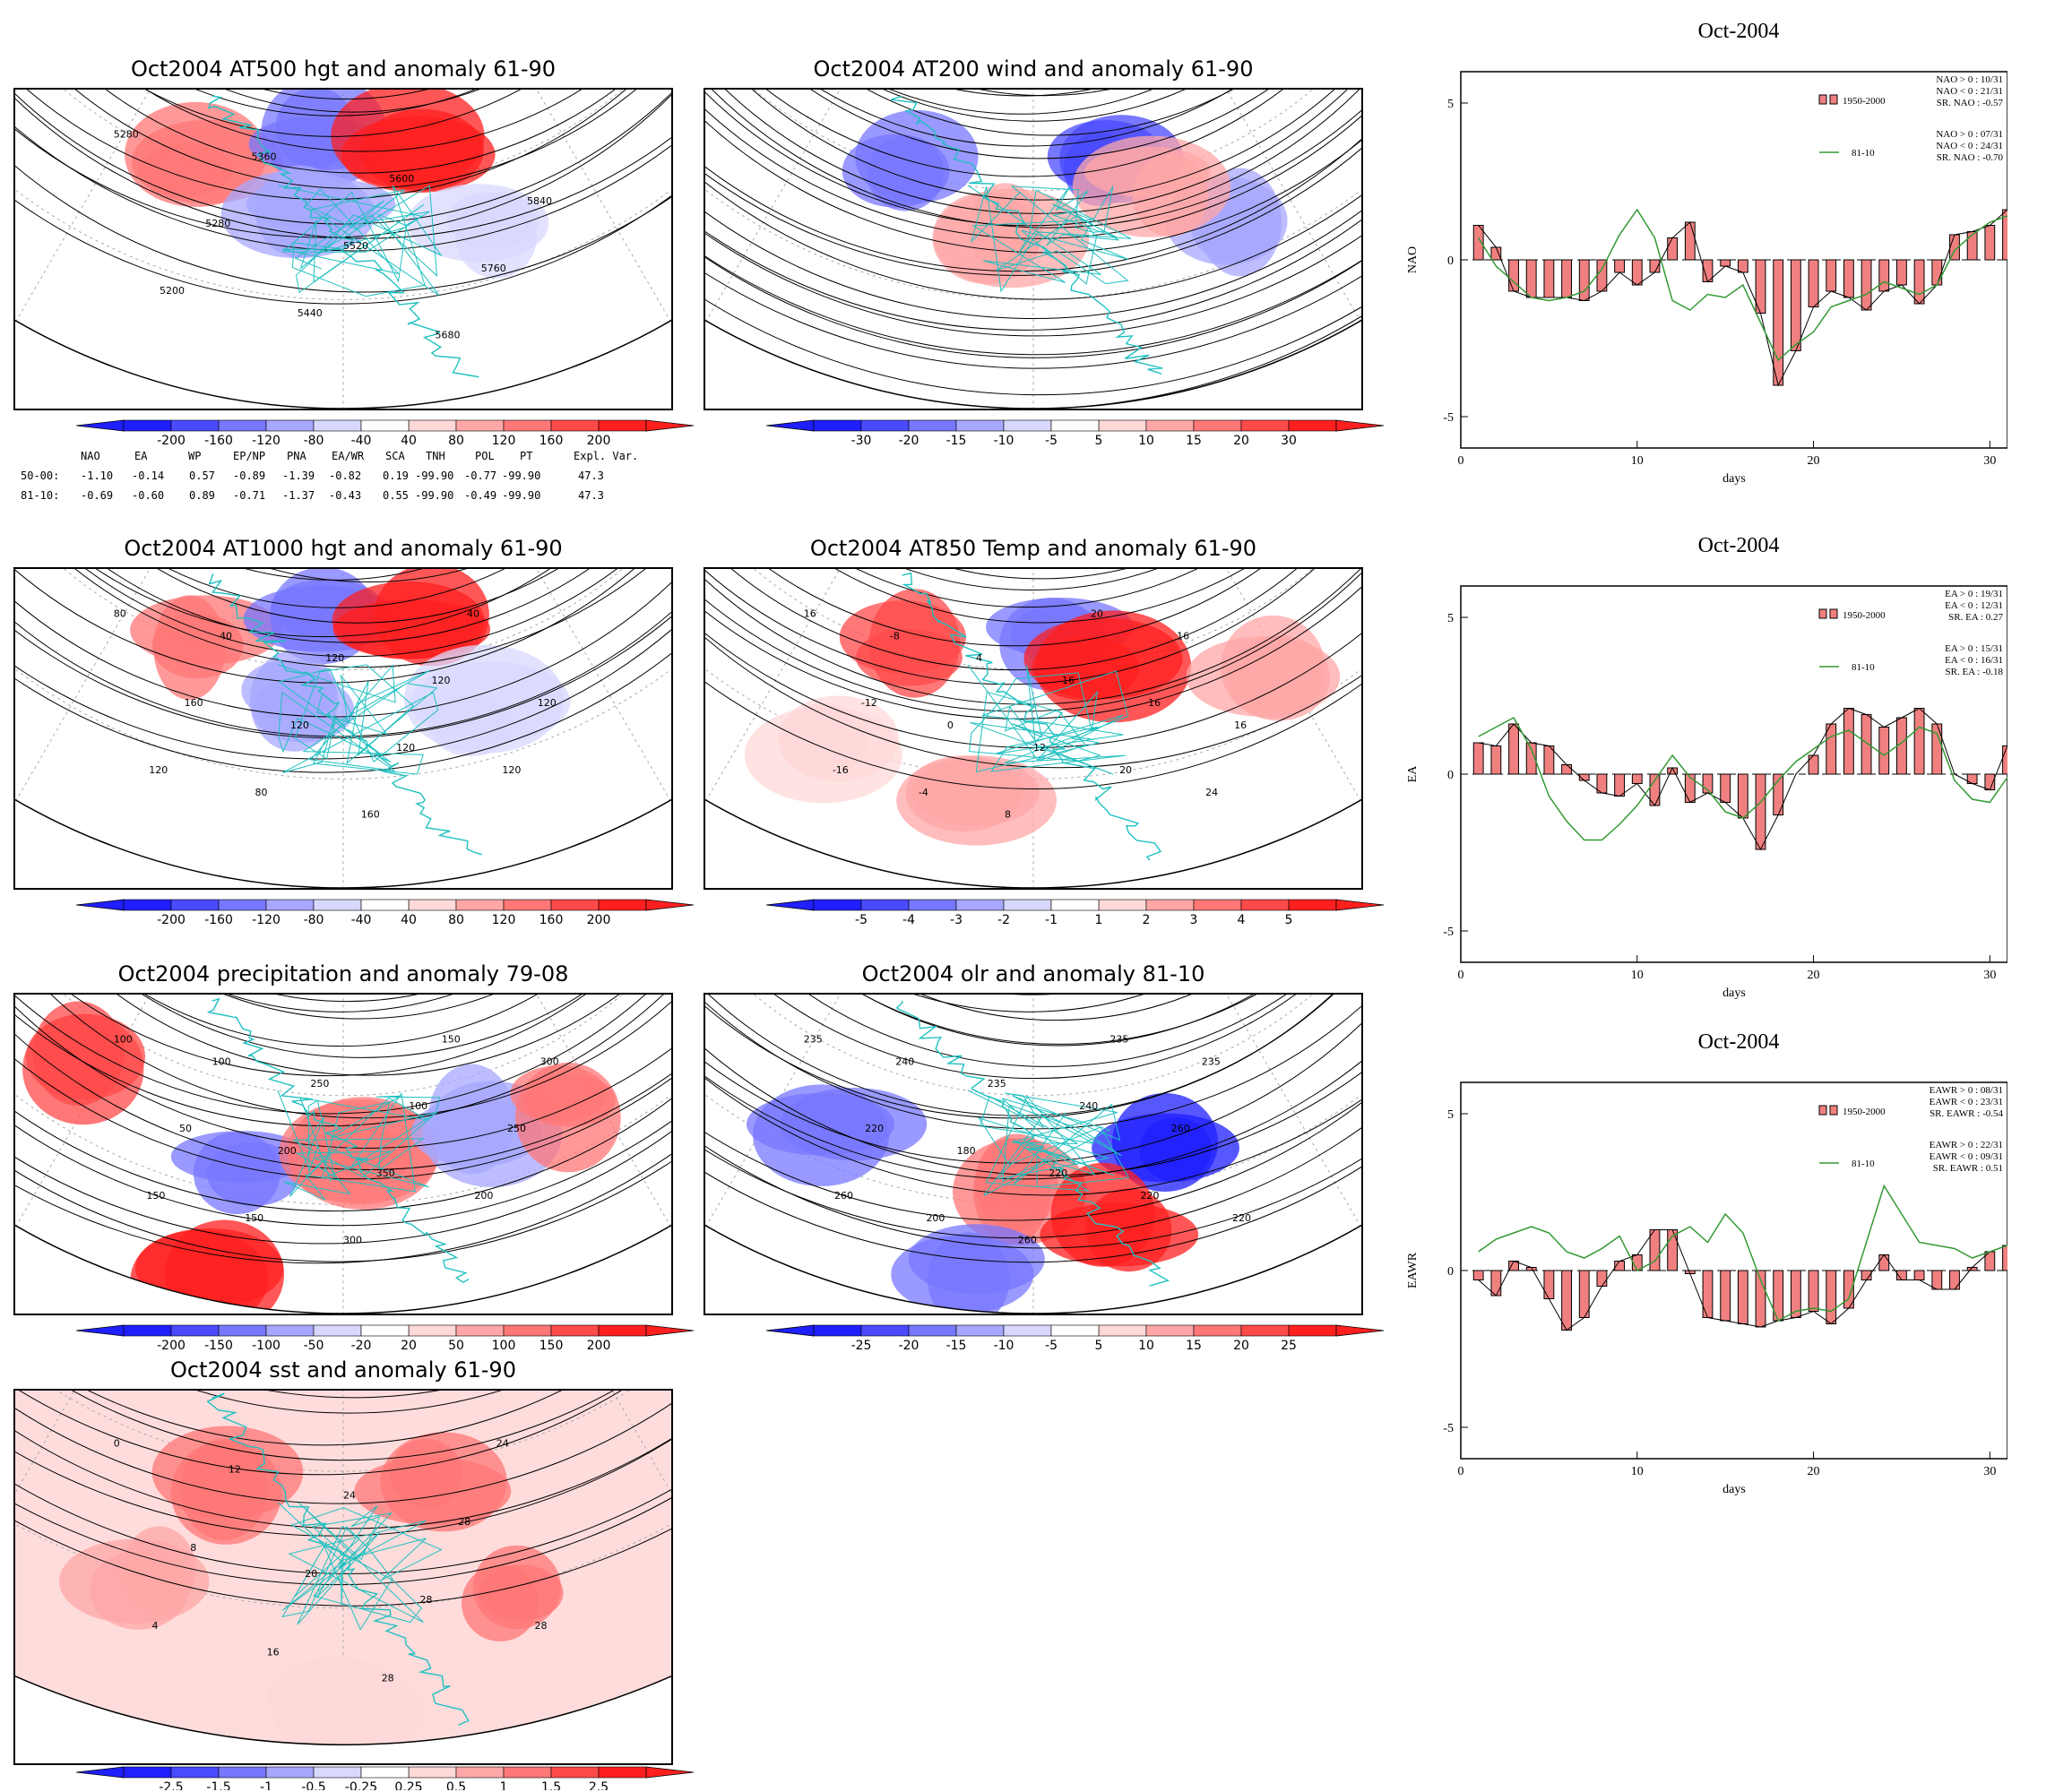  I want to click on colorbar-tick-label: -1, so click(1051, 920).